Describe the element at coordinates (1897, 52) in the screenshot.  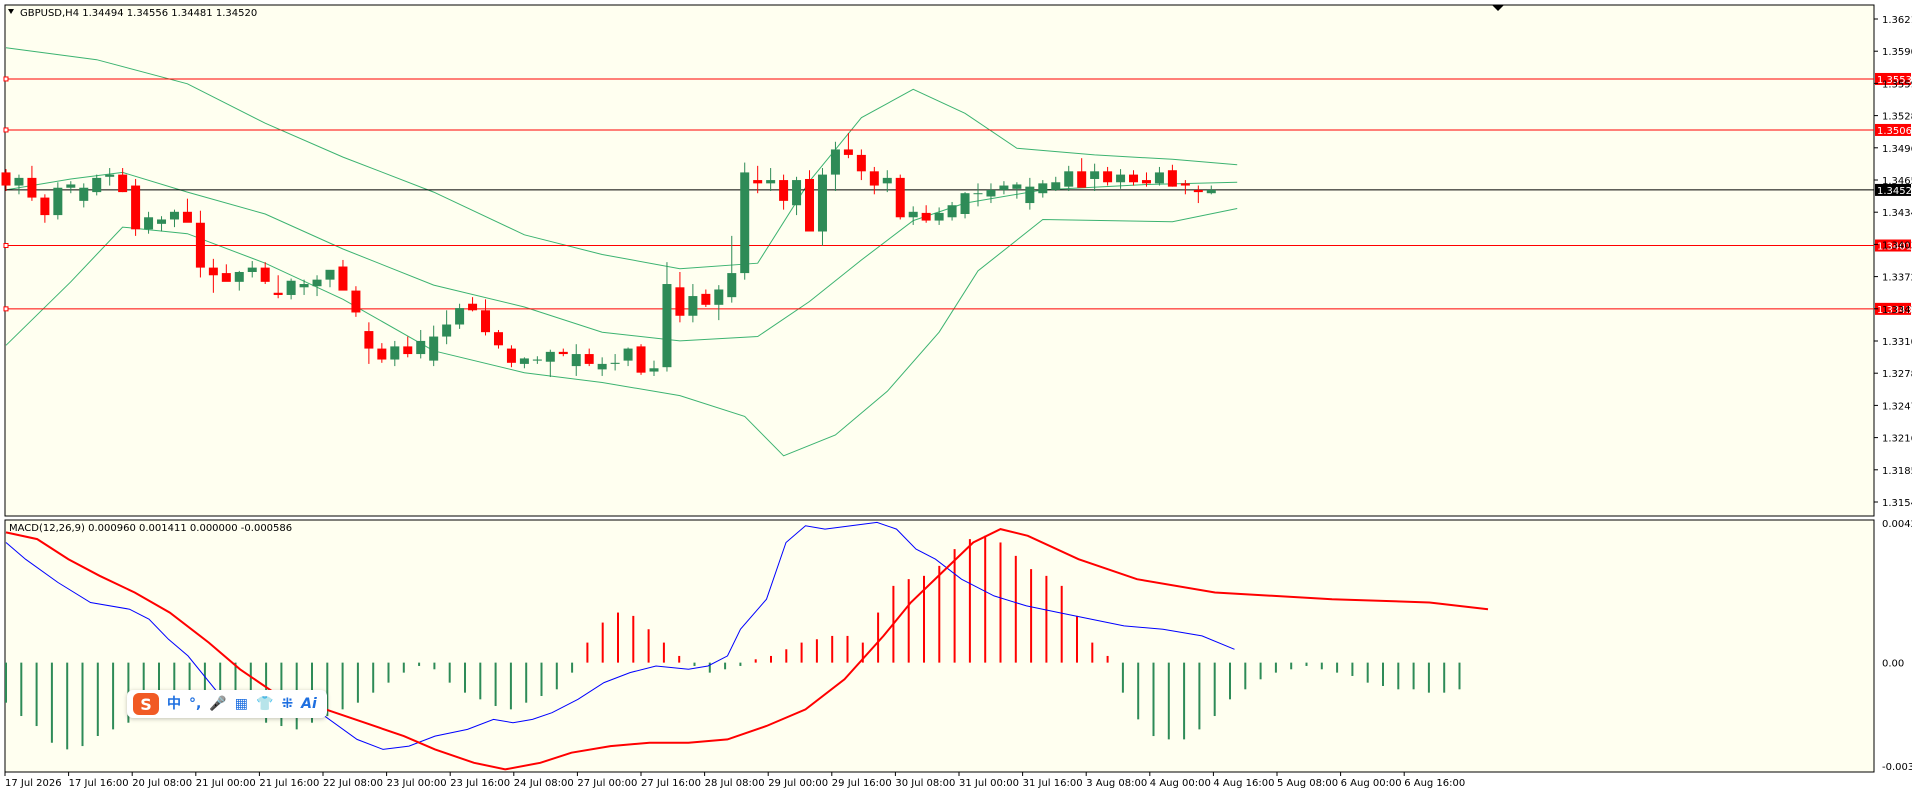
I see `y-tick-label: 1.35900` at that location.